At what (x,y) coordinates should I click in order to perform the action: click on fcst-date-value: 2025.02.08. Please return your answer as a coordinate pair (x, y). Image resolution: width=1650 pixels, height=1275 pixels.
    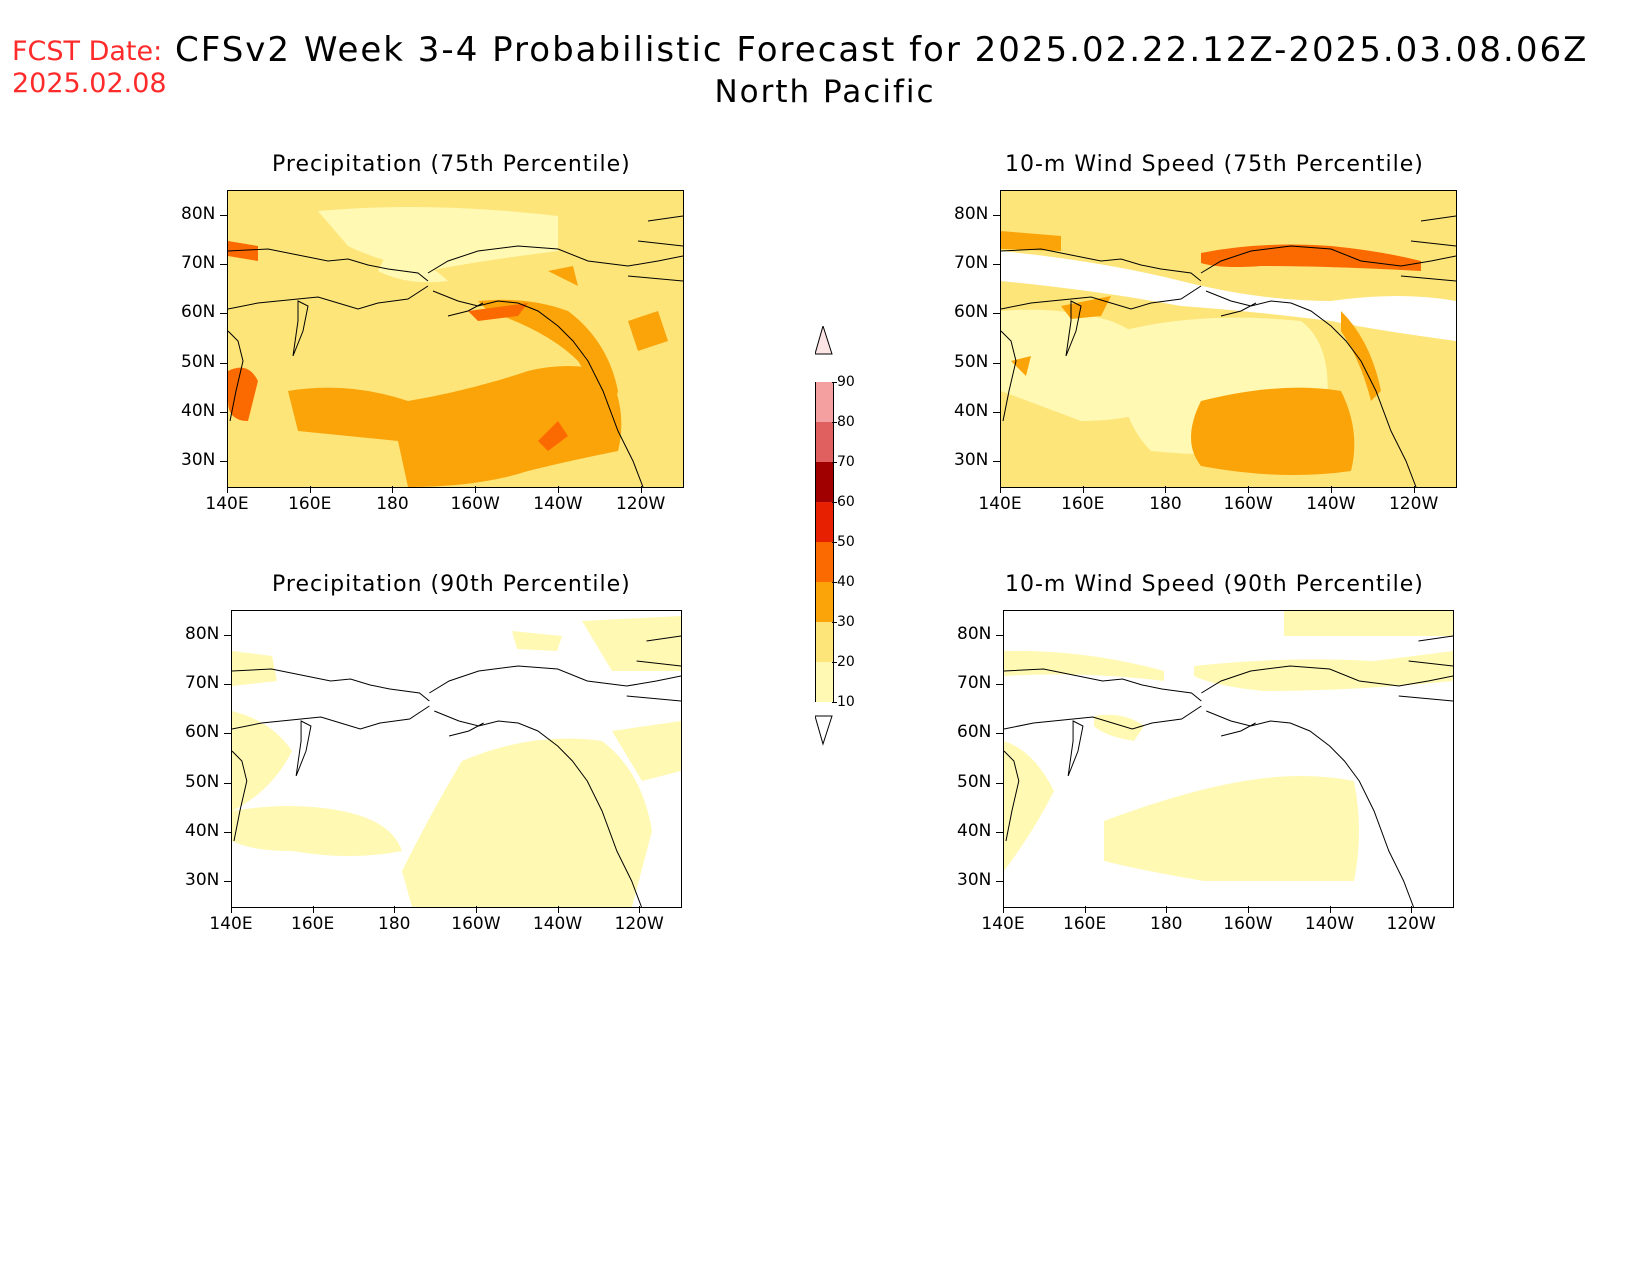
    Looking at the image, I should click on (89, 83).